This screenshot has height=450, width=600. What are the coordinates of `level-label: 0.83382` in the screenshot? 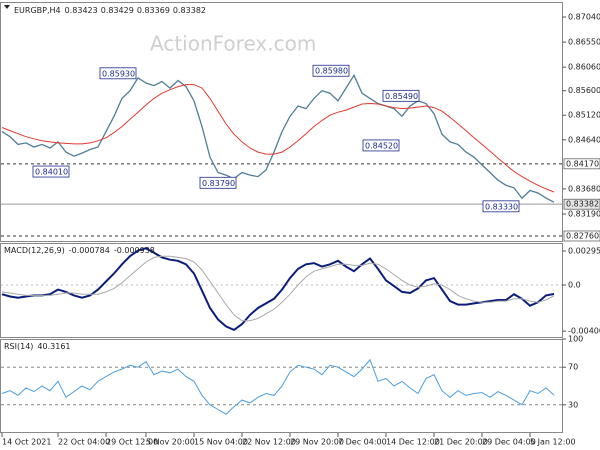 It's located at (582, 204).